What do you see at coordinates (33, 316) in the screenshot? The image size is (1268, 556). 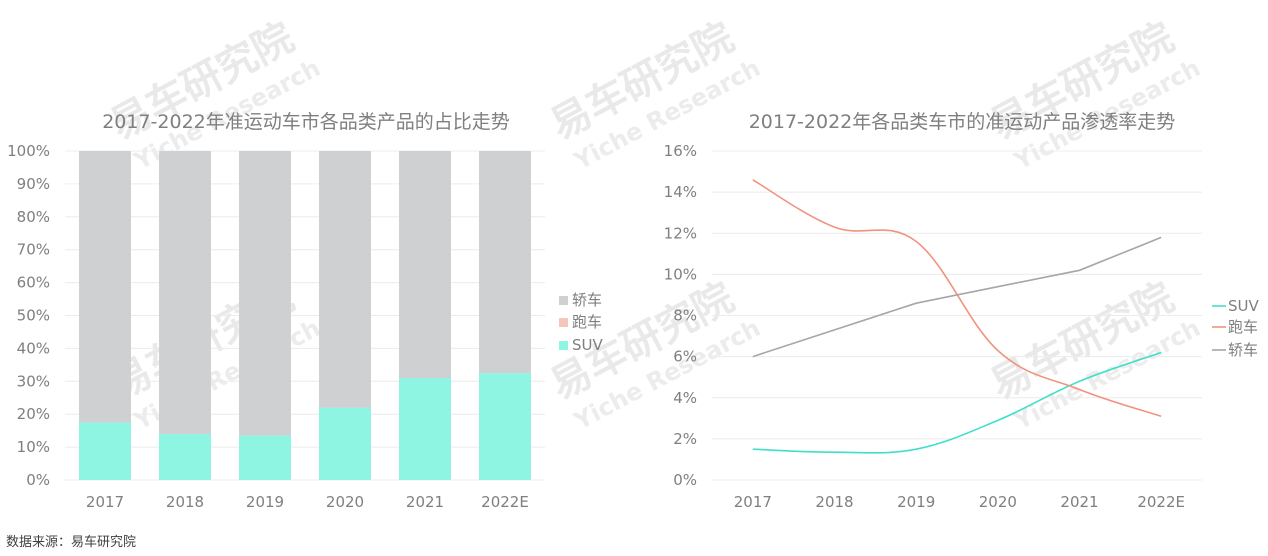 I see `y-tick-label: 50%` at bounding box center [33, 316].